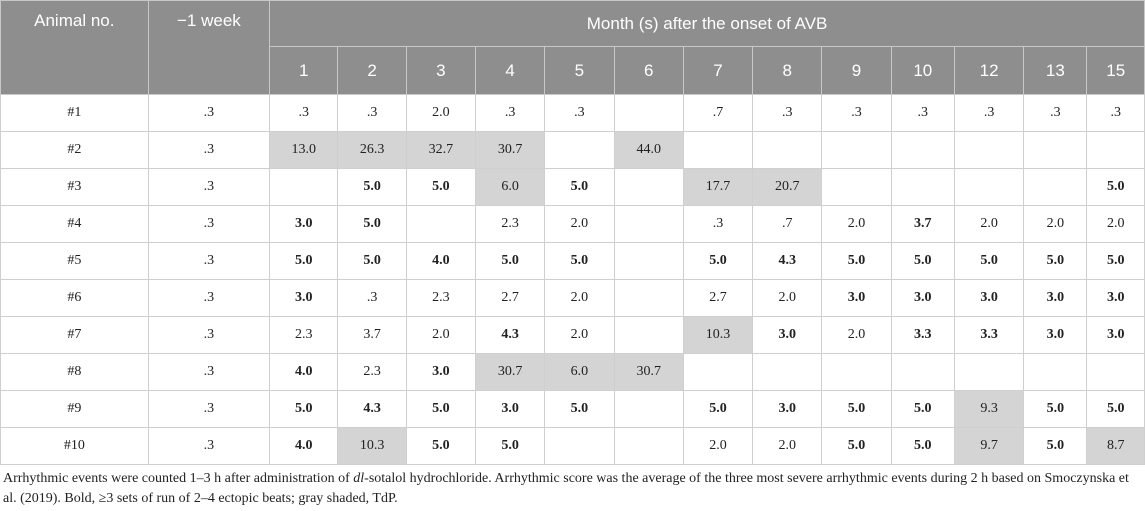  Describe the element at coordinates (74, 224) in the screenshot. I see `animal-id-cell: #4` at that location.